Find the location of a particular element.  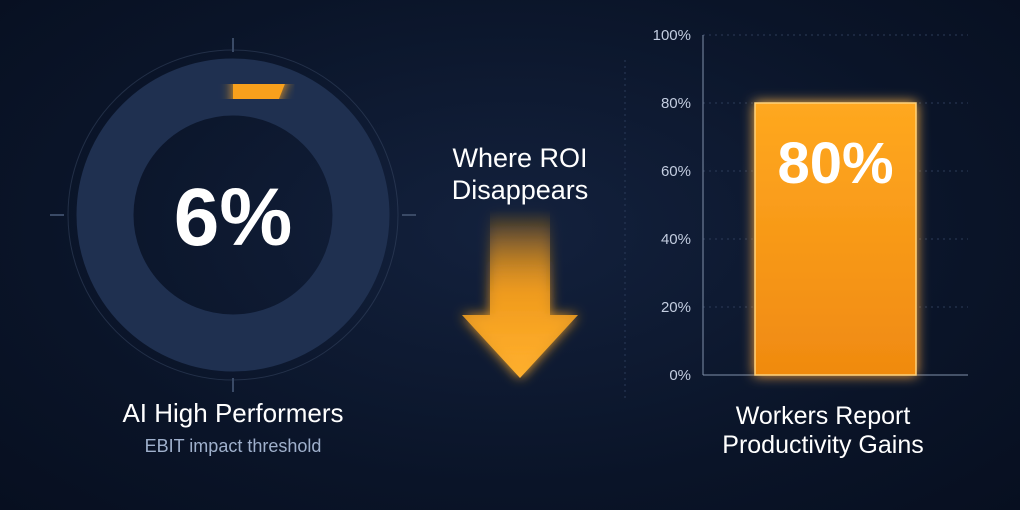

y-tick-label: 40% is located at coordinates (676, 239).